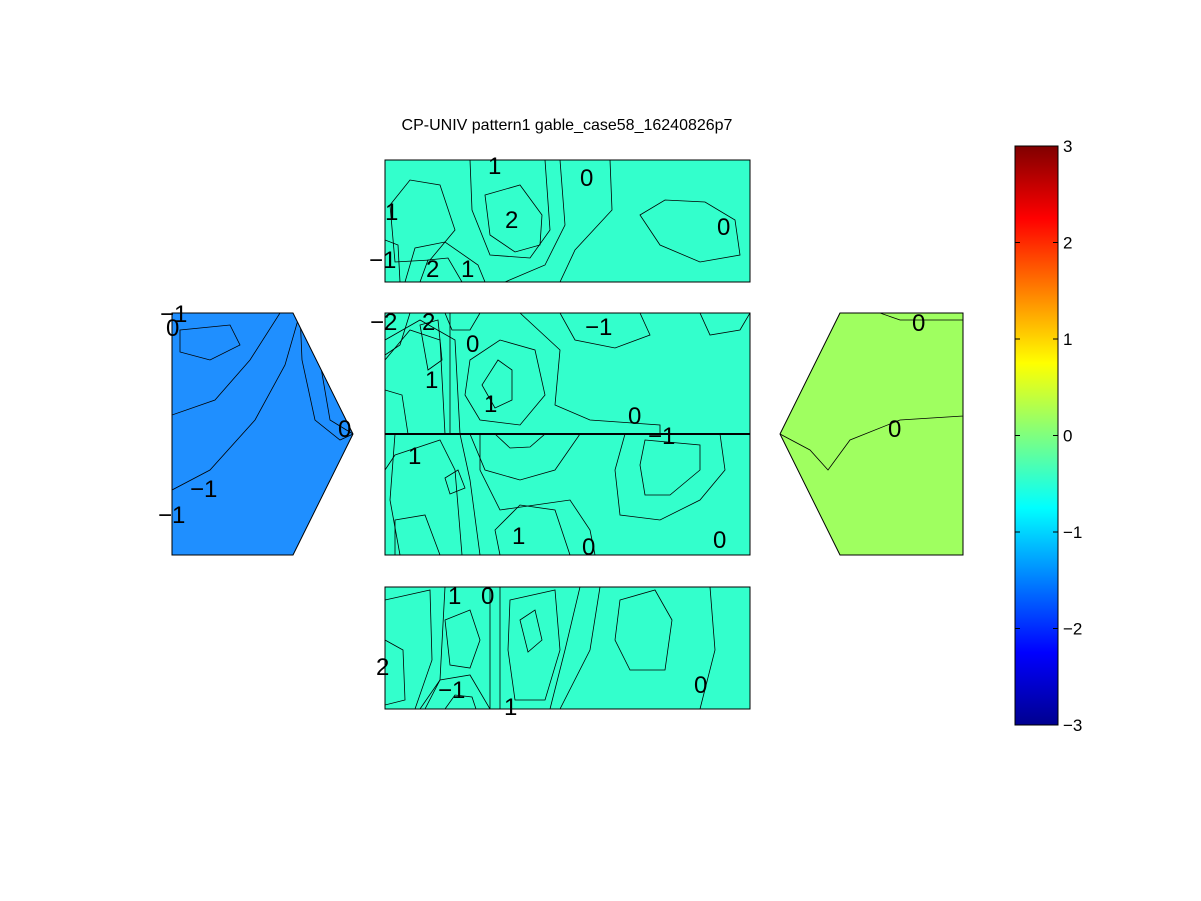 The width and height of the screenshot is (1201, 901). Describe the element at coordinates (422, 221) in the screenshot. I see `top-fill-green-blob` at that location.